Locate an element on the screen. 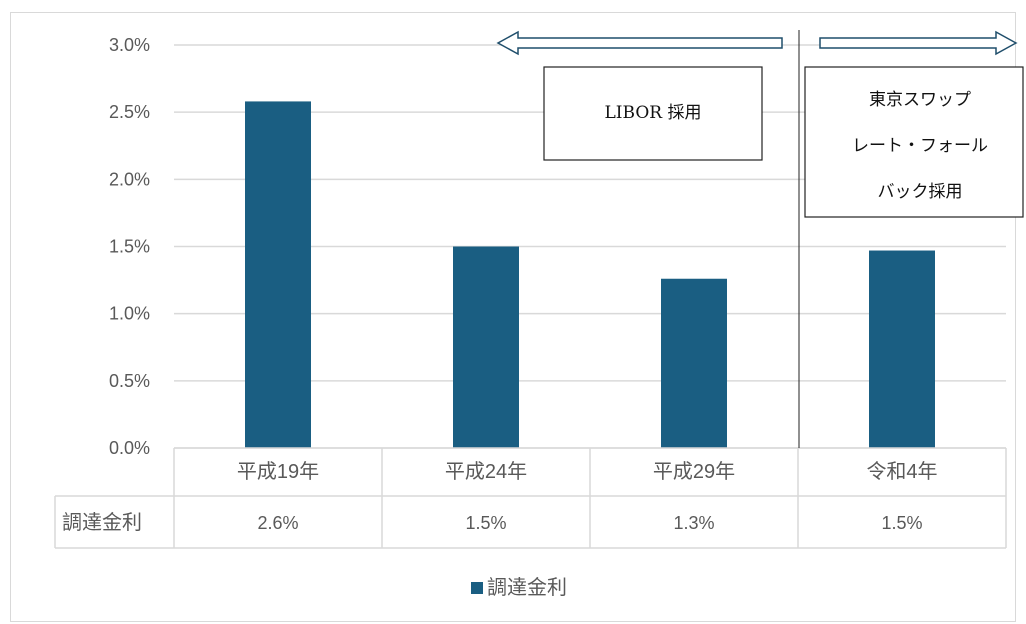 The height and width of the screenshot is (624, 1026). legend-swatch is located at coordinates (477, 588).